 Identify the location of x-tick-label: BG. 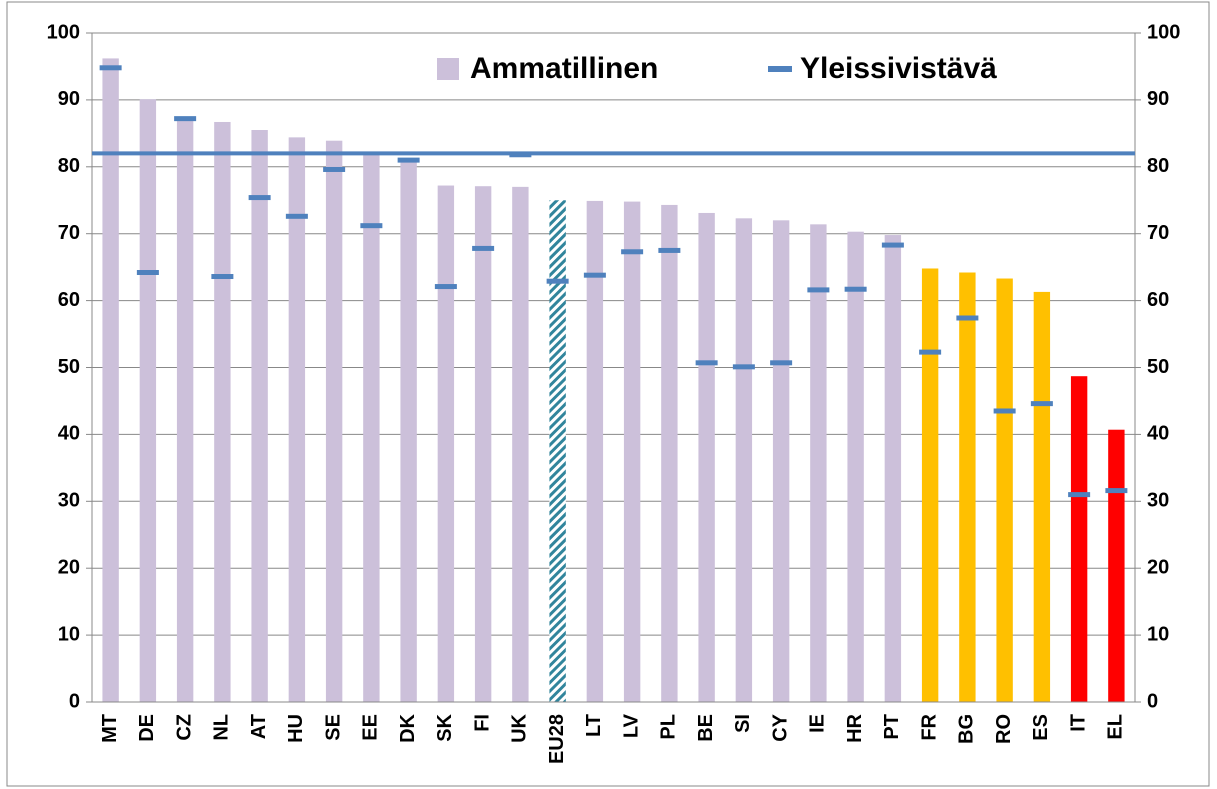
(967, 729).